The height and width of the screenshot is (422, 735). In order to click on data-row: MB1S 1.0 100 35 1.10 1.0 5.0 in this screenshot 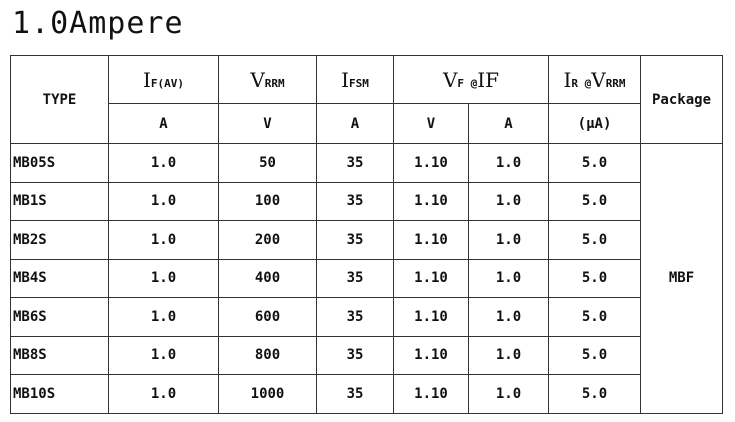, I will do `click(366, 201)`.